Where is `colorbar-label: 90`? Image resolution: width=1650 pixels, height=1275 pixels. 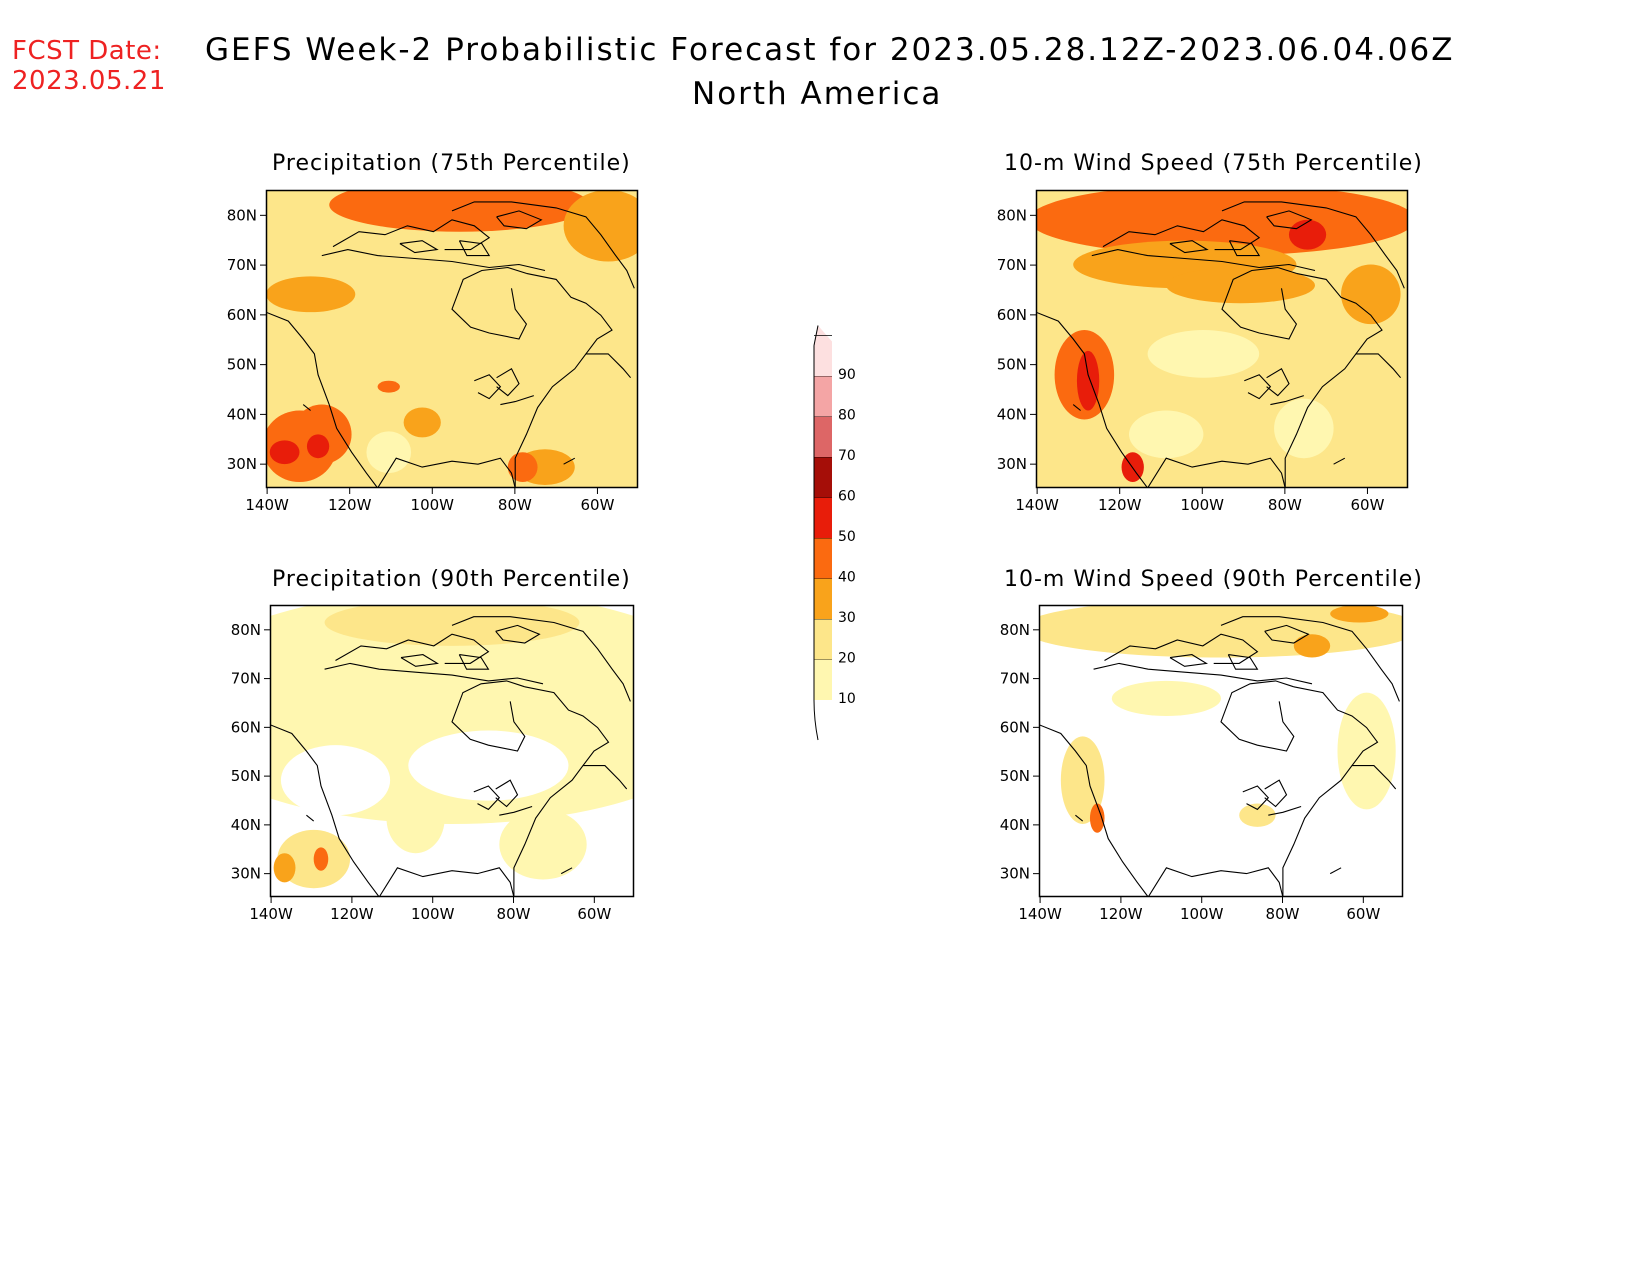 colorbar-label: 90 is located at coordinates (847, 375).